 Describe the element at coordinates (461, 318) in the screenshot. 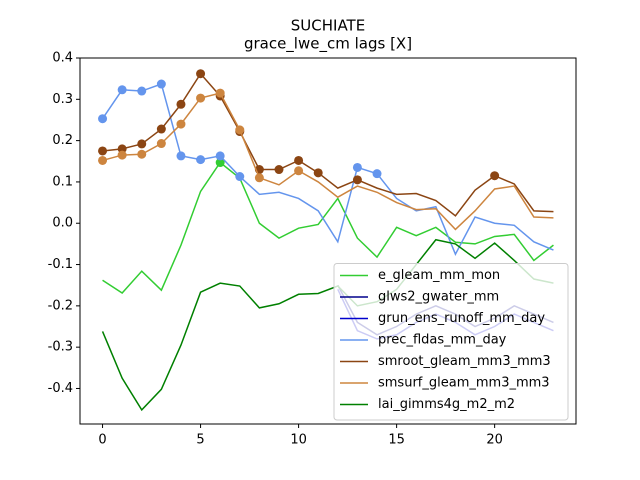

I see `legend-label: grun_ens_runoff_mm_day` at that location.